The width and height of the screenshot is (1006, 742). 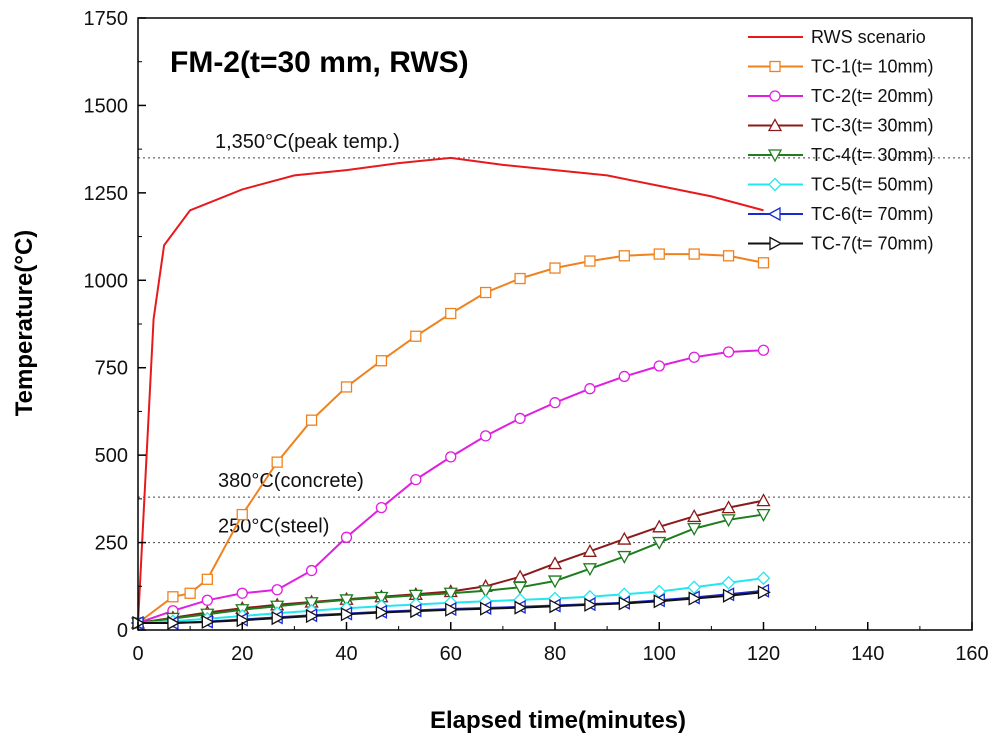 What do you see at coordinates (872, 214) in the screenshot?
I see `legend-label: TC-6(t= 70mm)` at bounding box center [872, 214].